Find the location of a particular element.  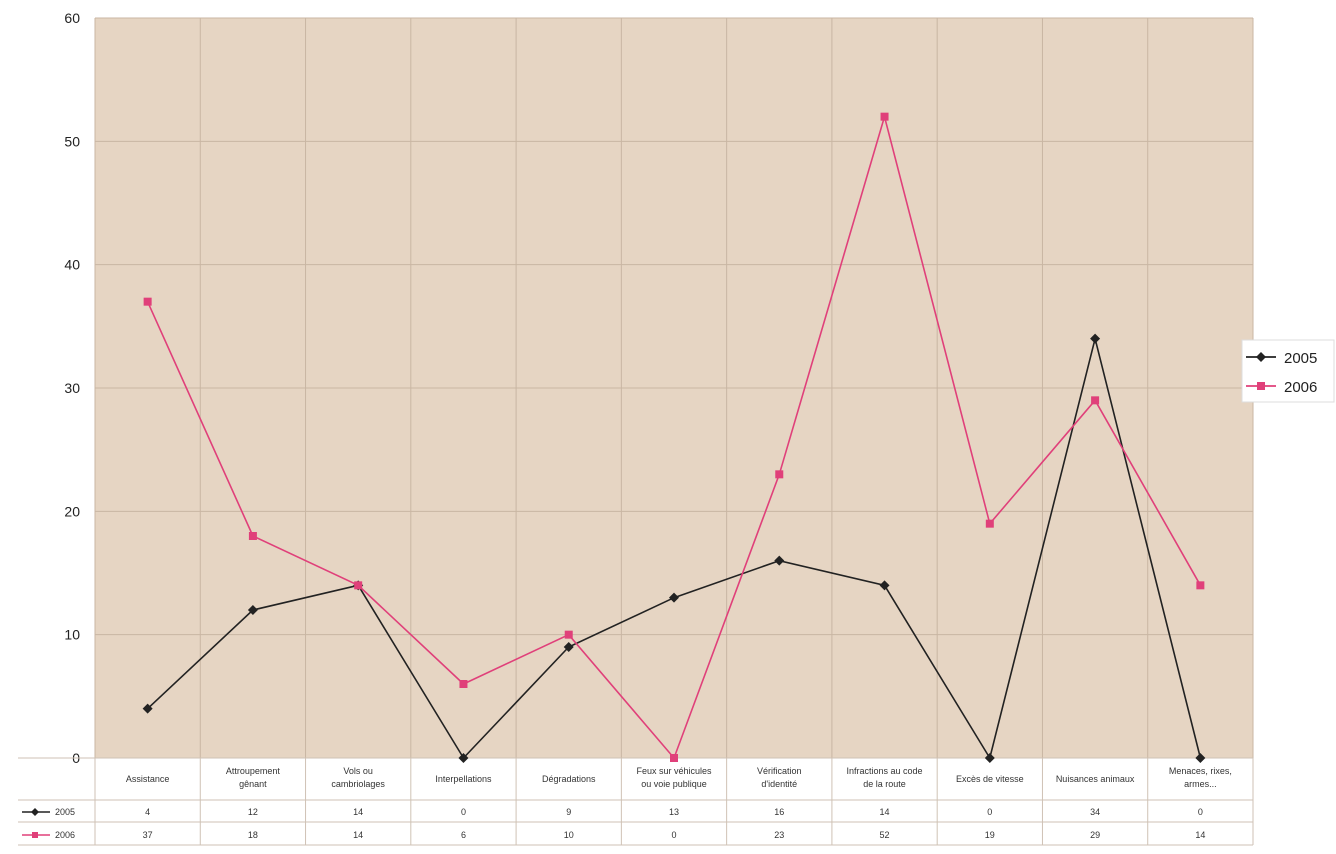

table-cell-2006: 19 is located at coordinates (990, 835).